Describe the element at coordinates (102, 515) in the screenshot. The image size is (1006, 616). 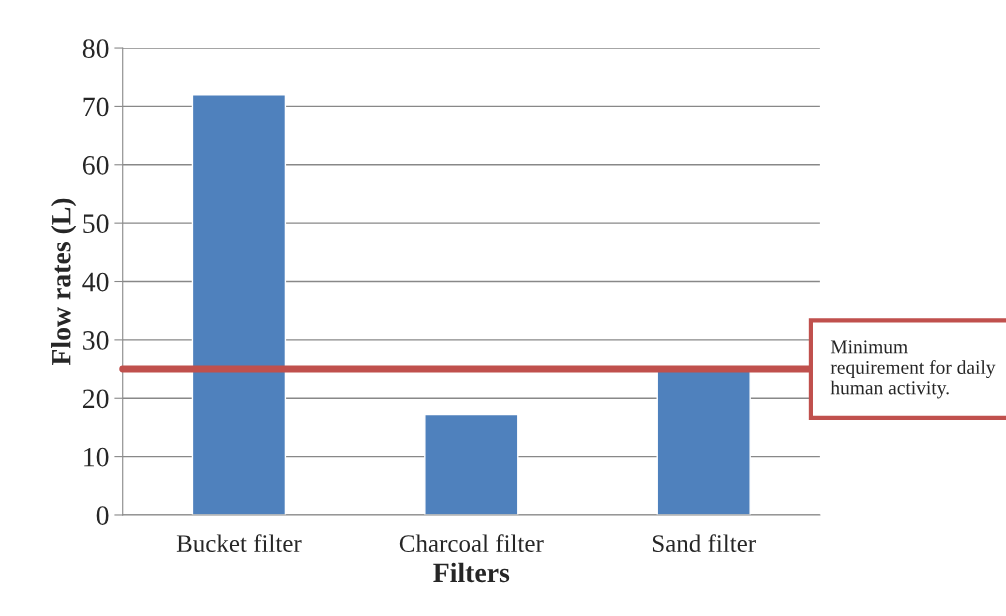
I see `y-tick-label: 0` at that location.